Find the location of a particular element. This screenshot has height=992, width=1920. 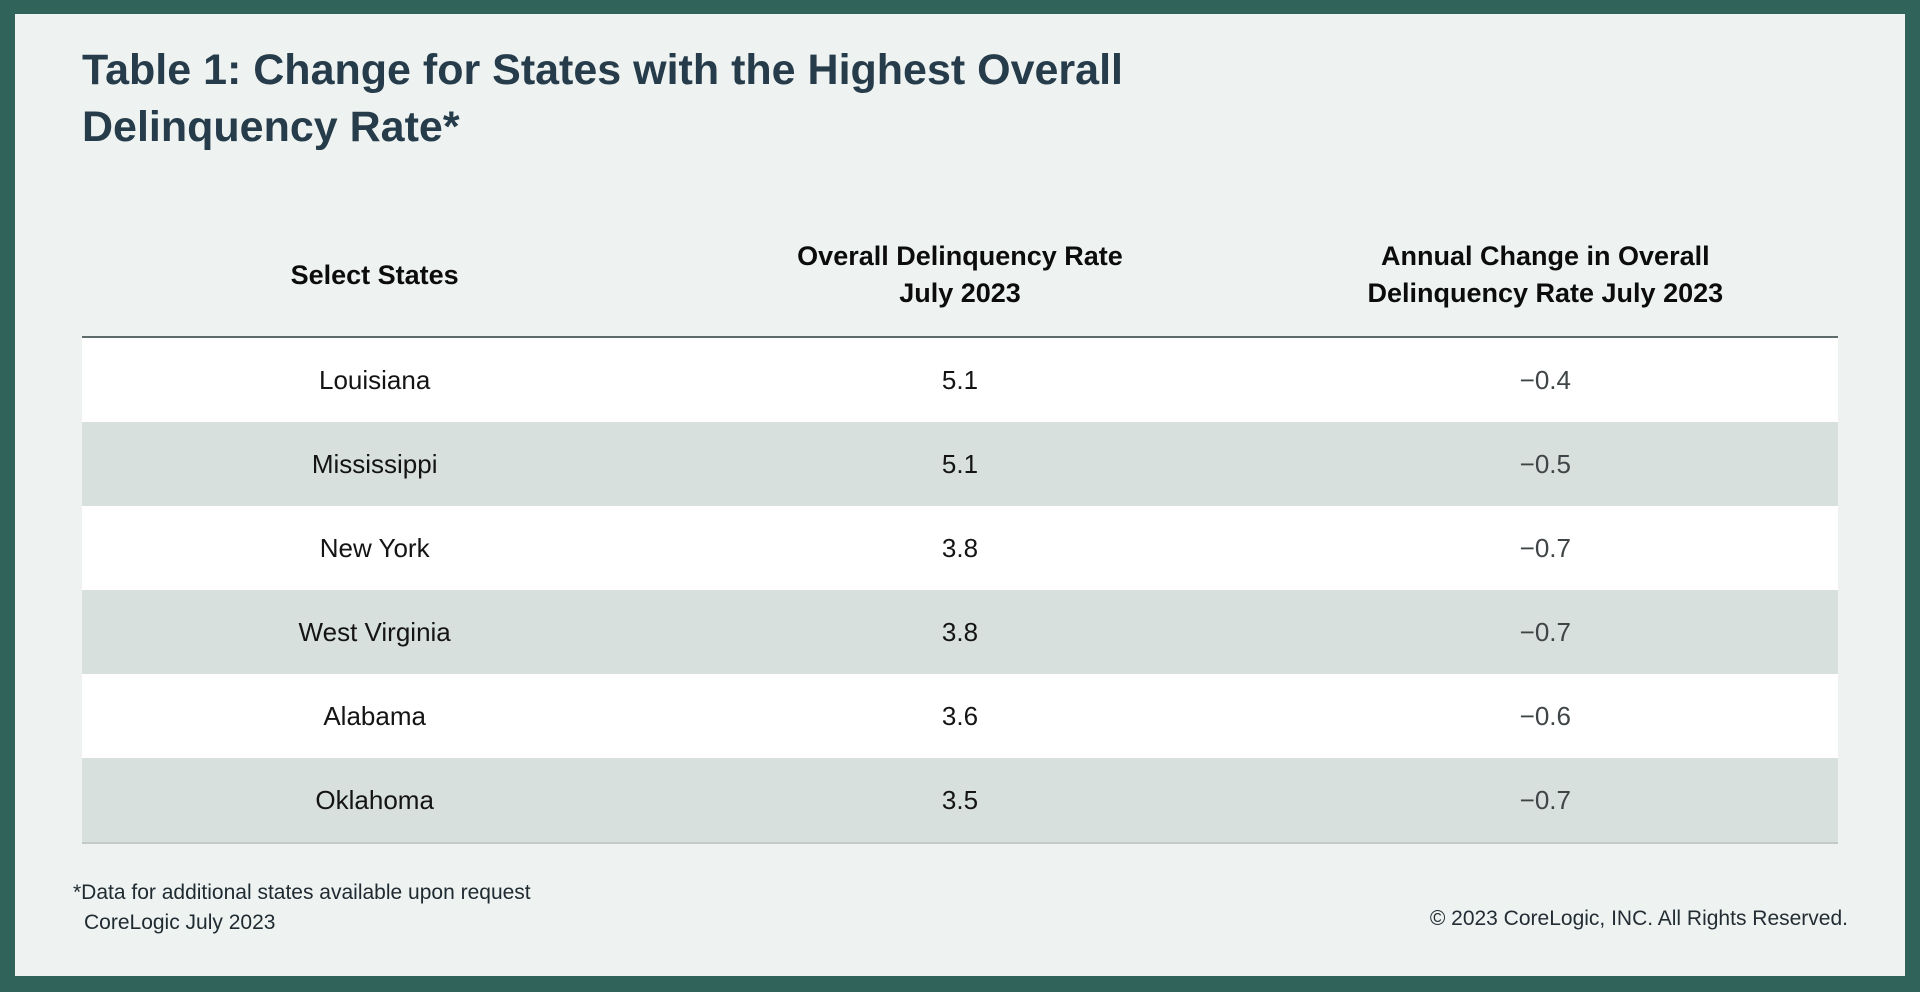

table-row-mississippi: Mississippi 5.1 −0.5 is located at coordinates (960, 464).